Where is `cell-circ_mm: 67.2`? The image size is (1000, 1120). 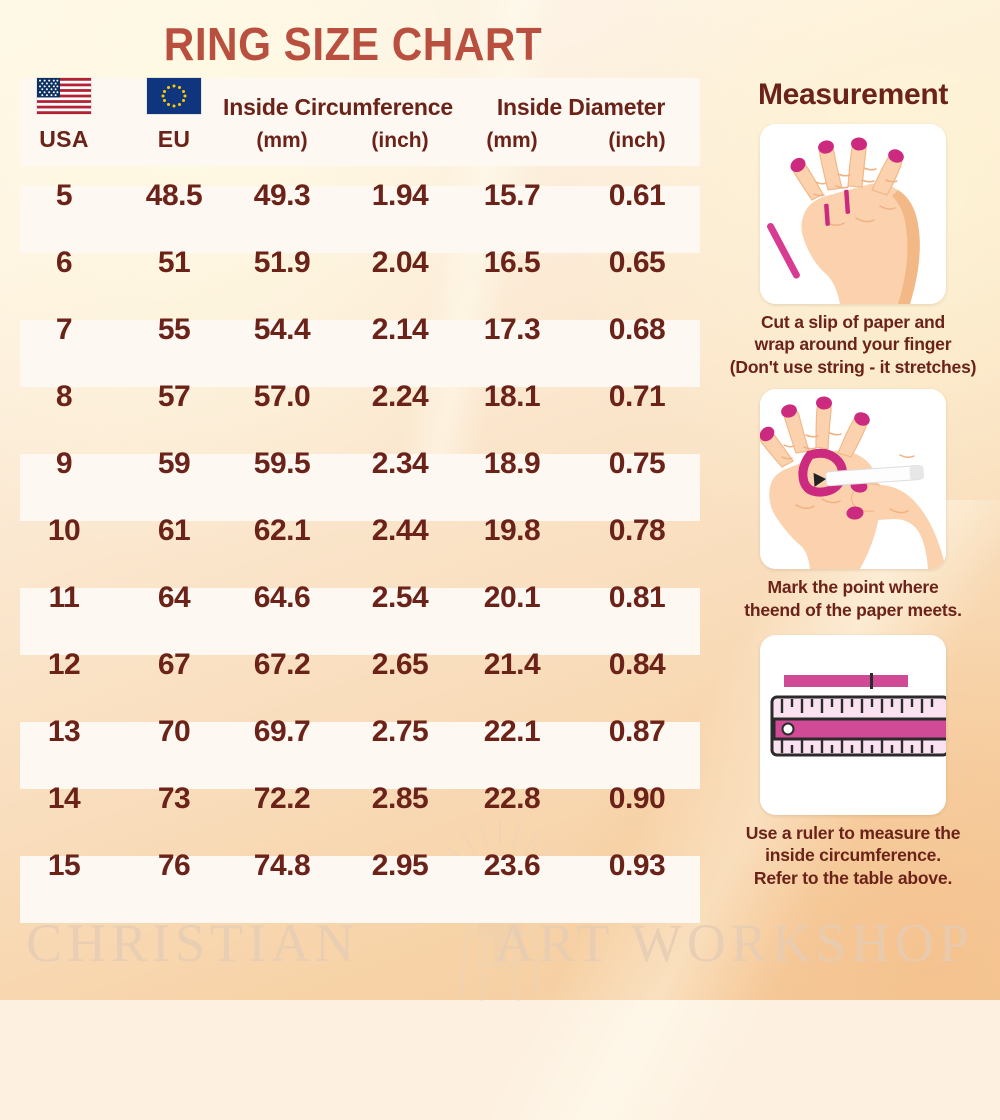 cell-circ_mm: 67.2 is located at coordinates (282, 664).